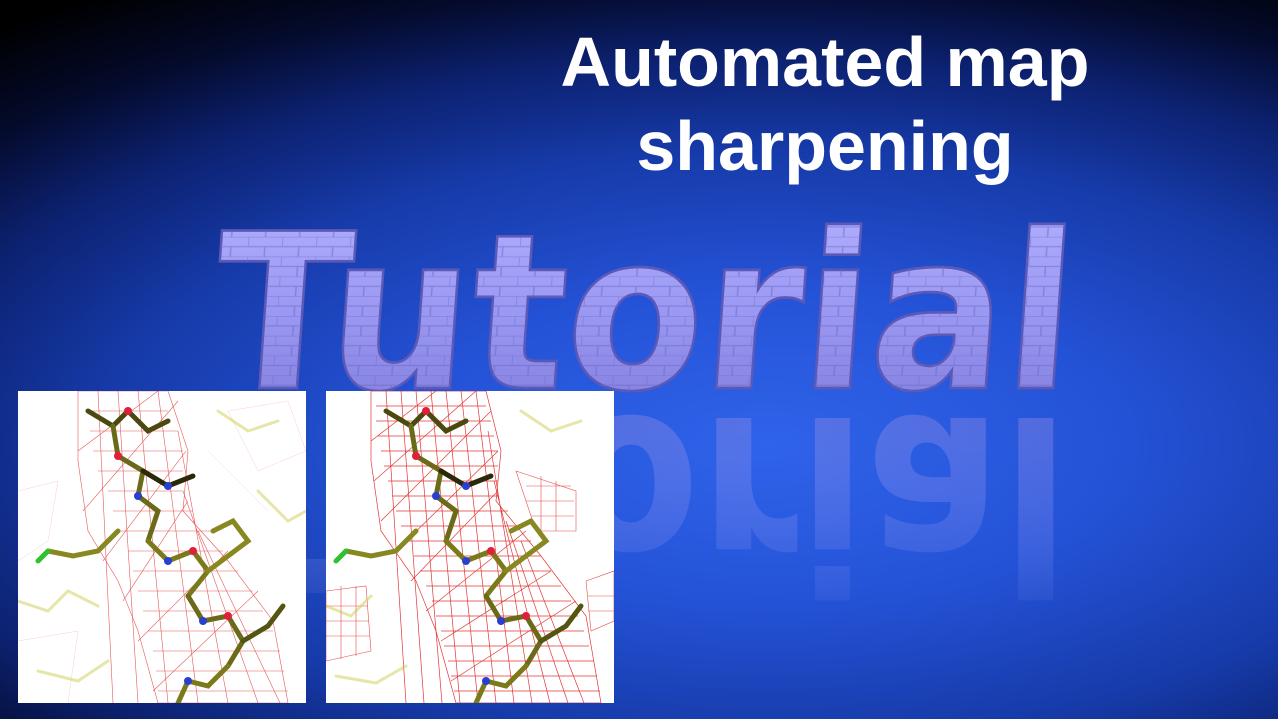 Image resolution: width=1278 pixels, height=719 pixels. I want to click on title-line-1: Automated map, so click(825, 62).